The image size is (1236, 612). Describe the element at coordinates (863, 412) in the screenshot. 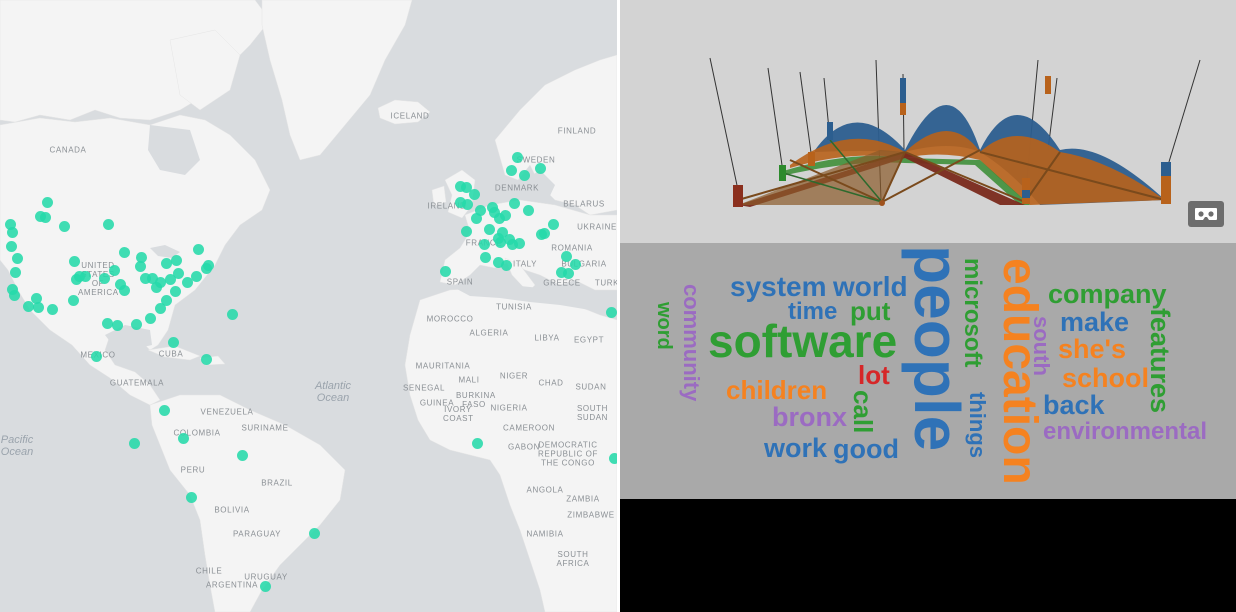

I see `word-call: call` at that location.